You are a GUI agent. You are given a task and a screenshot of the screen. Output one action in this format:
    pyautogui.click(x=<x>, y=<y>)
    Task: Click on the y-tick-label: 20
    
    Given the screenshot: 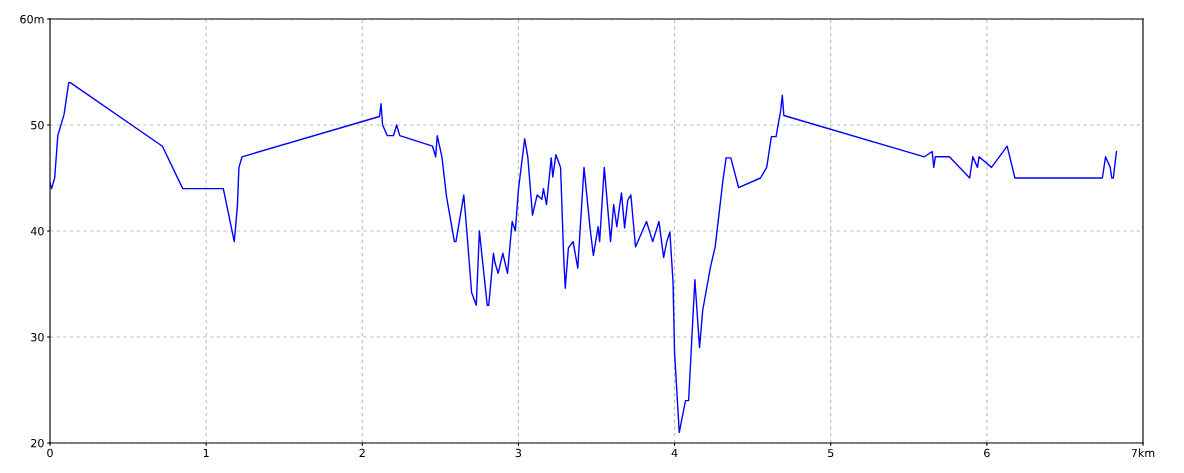 What is the action you would take?
    pyautogui.click(x=37, y=443)
    